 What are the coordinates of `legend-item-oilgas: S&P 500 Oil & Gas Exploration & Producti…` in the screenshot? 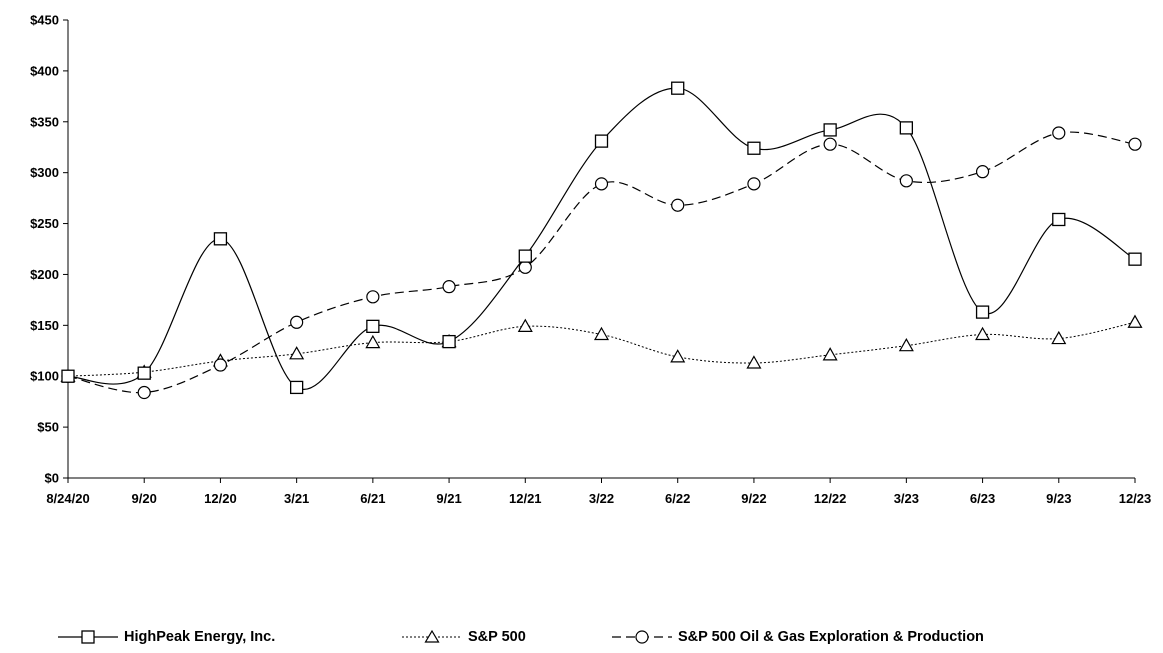 It's located at (798, 637).